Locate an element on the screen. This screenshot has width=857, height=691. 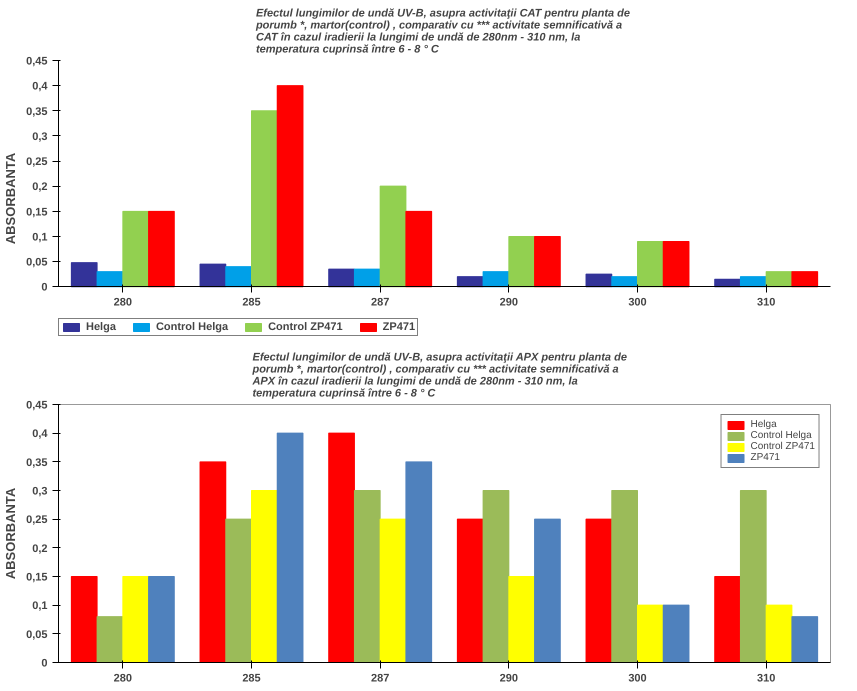
chart-title: Efectul lungimilor de undă UV-B, asupra activitaţii APX pentru planta de porumb *, martor(control) , comparativ cu *** activitate semnificativă a APX în cazul iradierii la lungimi de undă de 280nm - 310 nm, la temperatura cuprinsă între 6 - 8 ° C is located at coordinates (439, 376).